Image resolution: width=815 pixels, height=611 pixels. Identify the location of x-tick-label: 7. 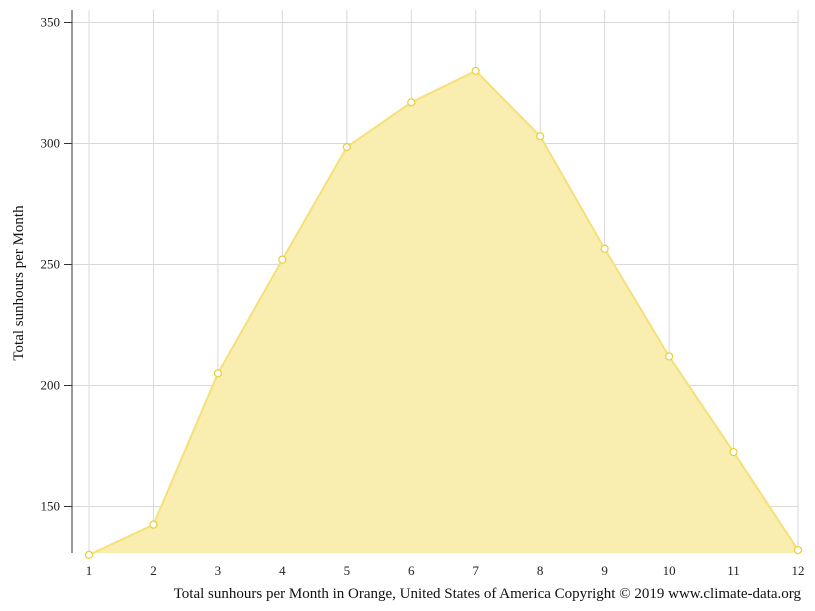
(475, 570).